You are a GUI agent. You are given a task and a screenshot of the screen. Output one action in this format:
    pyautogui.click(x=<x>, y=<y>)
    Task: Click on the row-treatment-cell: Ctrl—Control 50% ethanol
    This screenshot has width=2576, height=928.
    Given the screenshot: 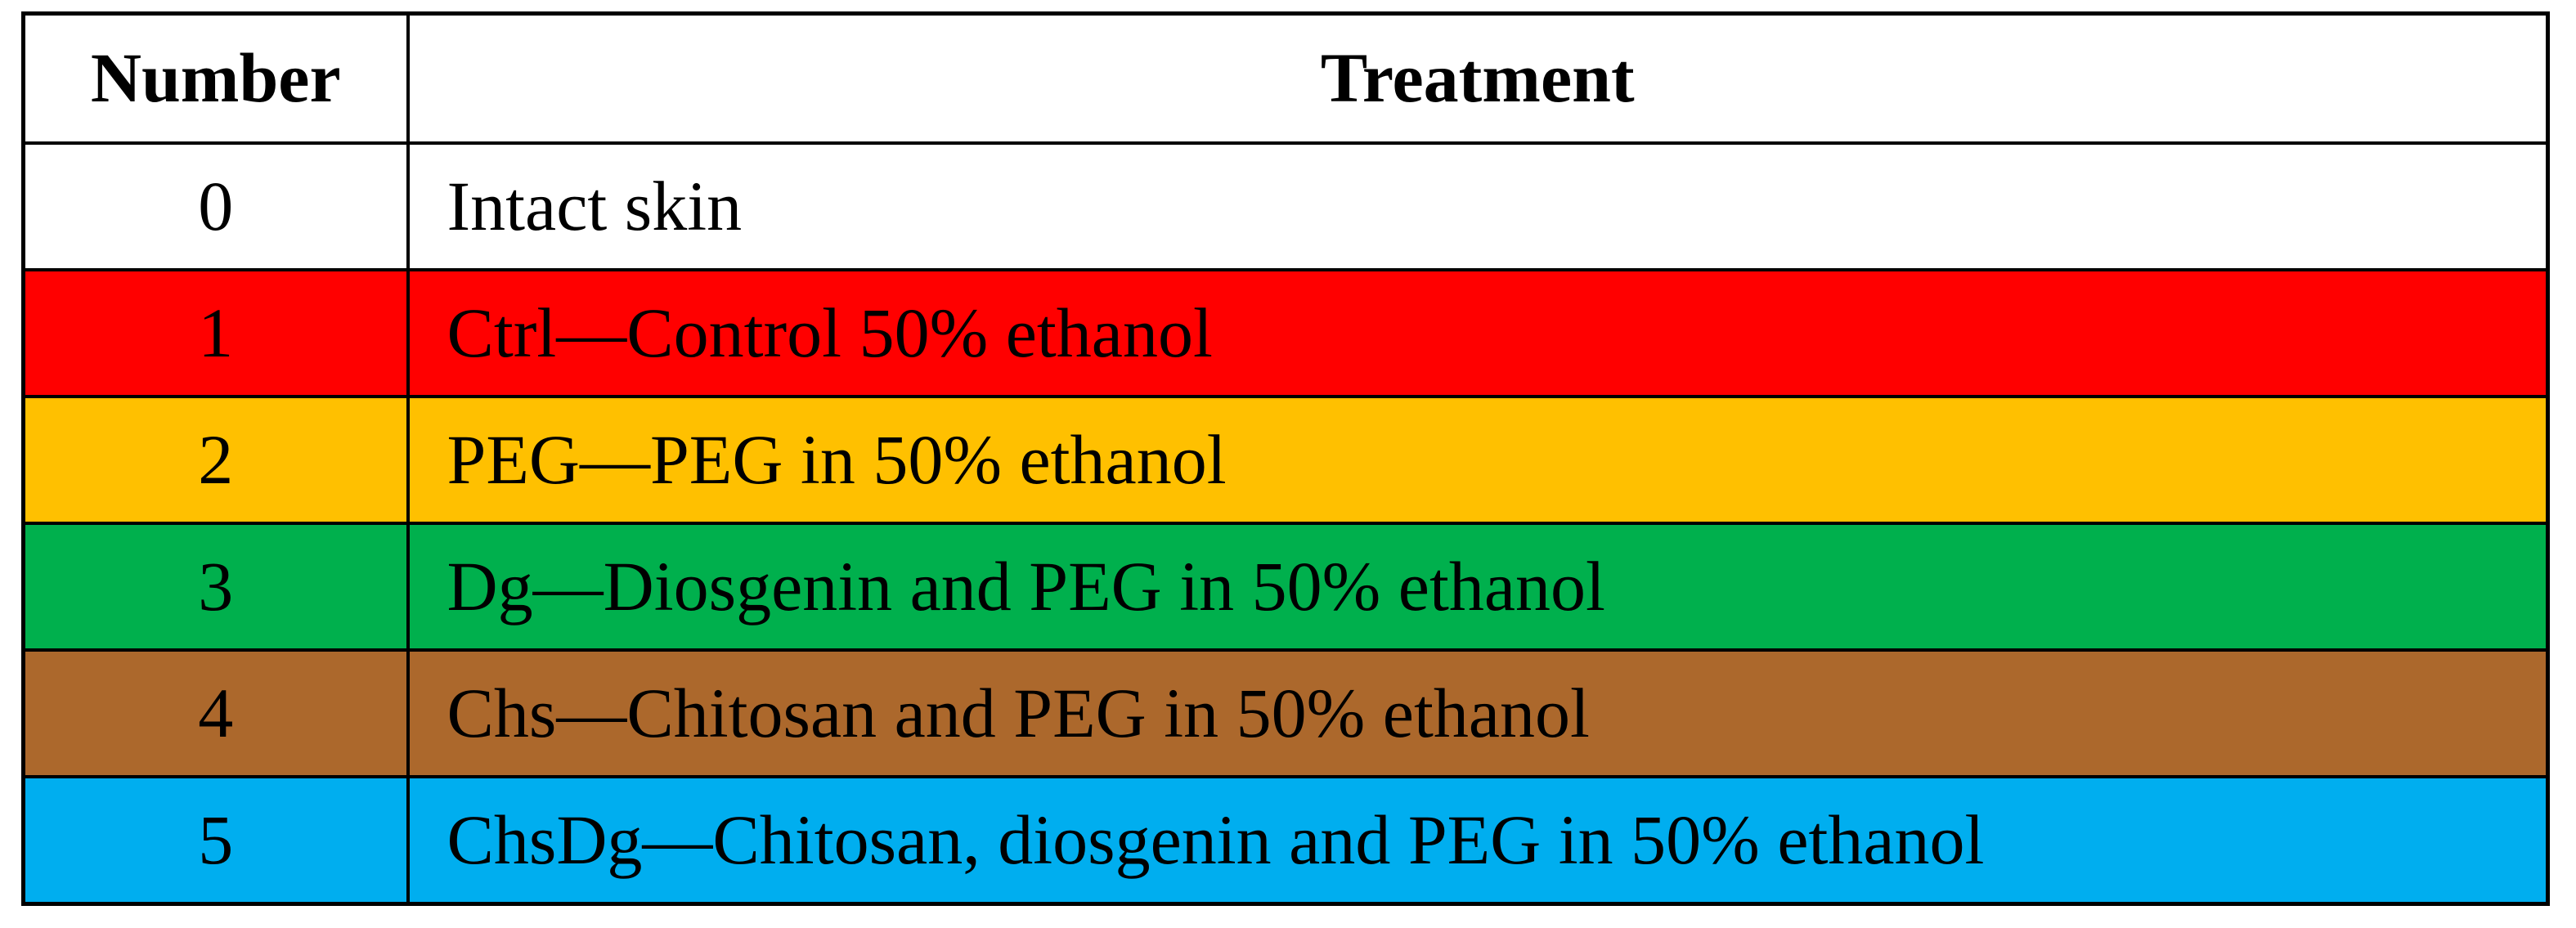 What is the action you would take?
    pyautogui.click(x=1478, y=332)
    